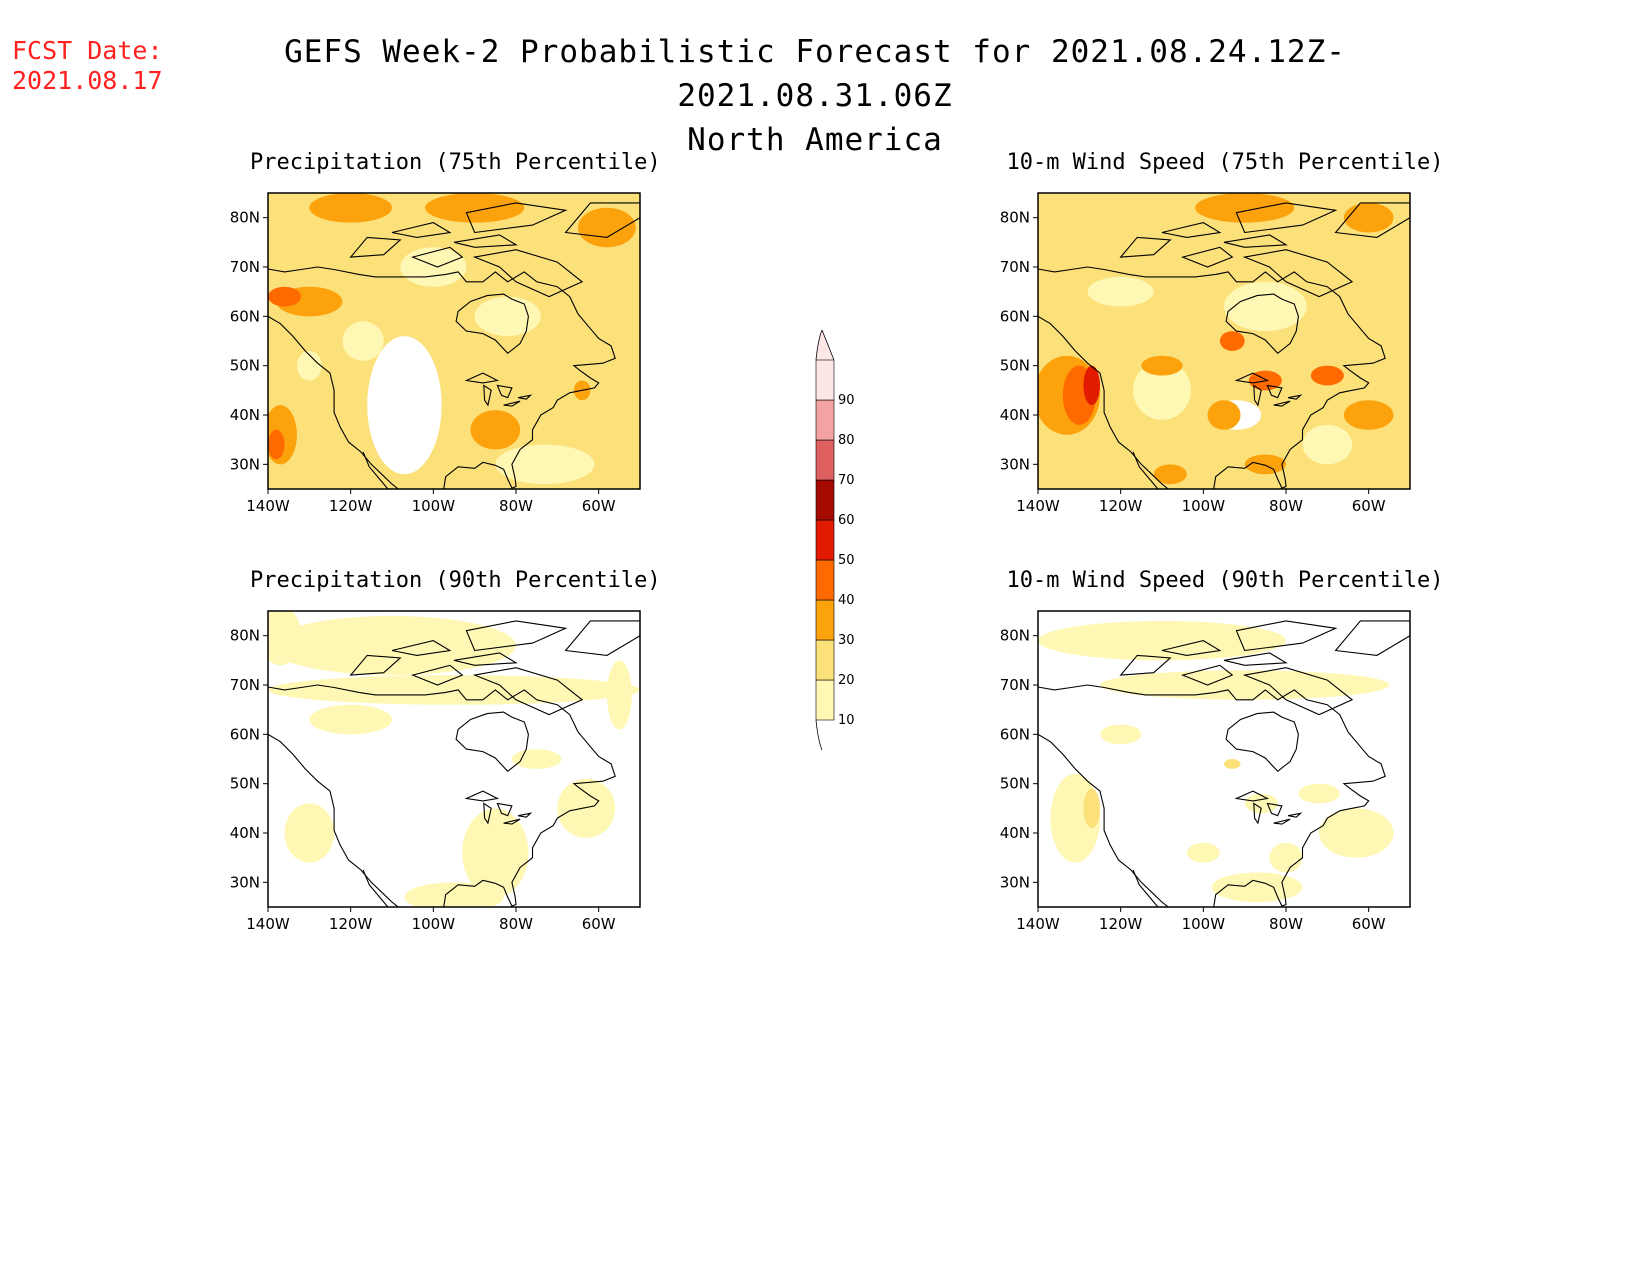 This screenshot has height=1275, width=1650. Describe the element at coordinates (1038, 924) in the screenshot. I see `lon-label: 140W` at that location.